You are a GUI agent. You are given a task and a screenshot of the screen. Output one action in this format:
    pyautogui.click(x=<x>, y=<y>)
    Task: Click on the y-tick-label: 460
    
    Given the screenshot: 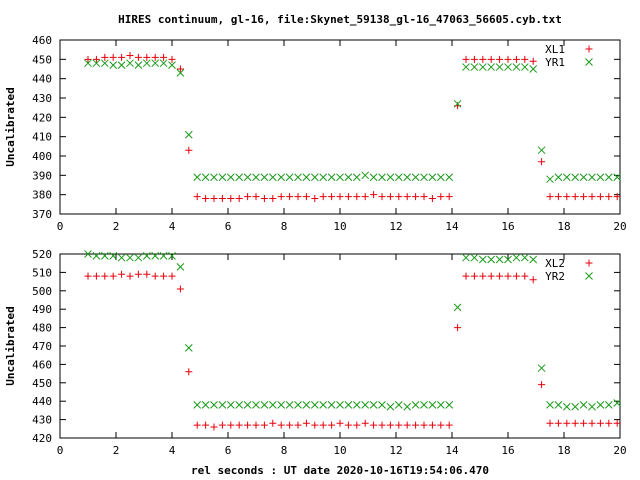 What is the action you would take?
    pyautogui.click(x=42, y=364)
    